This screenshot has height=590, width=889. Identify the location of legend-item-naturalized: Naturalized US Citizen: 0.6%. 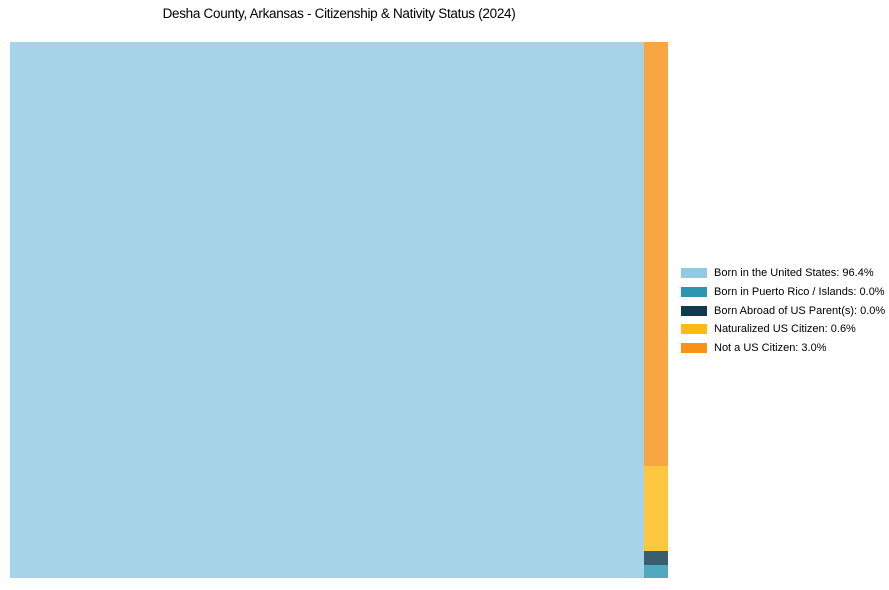
(783, 329).